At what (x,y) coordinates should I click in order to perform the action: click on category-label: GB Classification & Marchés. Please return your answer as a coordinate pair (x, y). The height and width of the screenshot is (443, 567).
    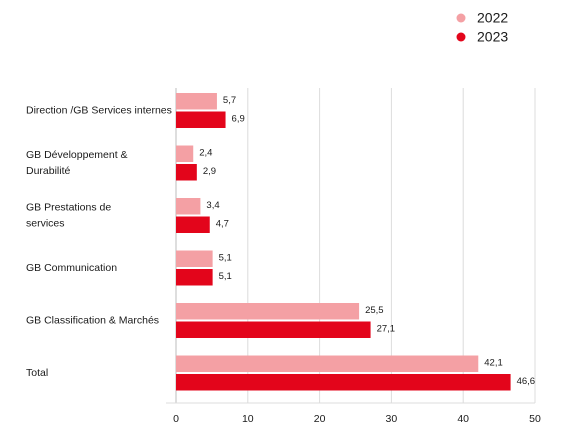
    Looking at the image, I should click on (92, 320).